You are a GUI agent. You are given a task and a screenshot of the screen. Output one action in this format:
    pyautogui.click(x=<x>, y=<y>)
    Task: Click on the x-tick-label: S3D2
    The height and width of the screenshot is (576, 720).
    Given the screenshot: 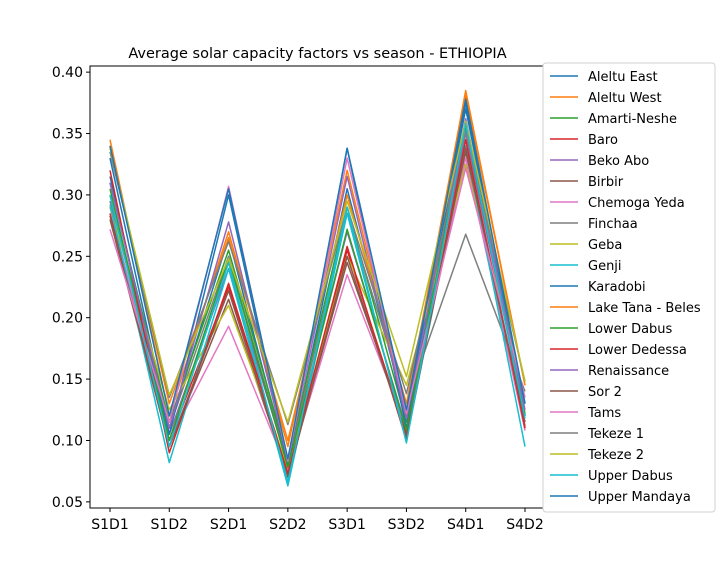 What is the action you would take?
    pyautogui.click(x=406, y=525)
    